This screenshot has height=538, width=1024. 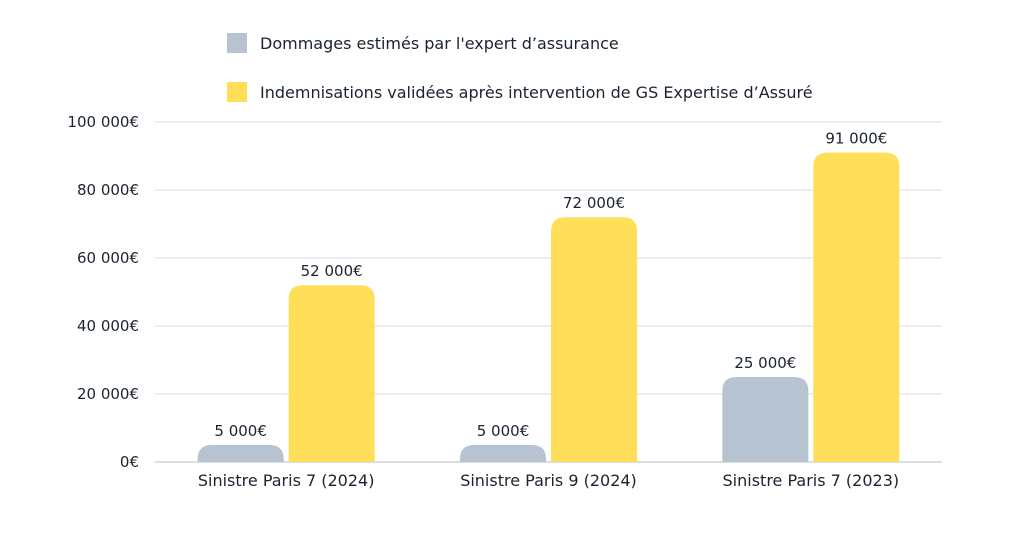 I want to click on y-tick-label: 60 000€, so click(x=108, y=258).